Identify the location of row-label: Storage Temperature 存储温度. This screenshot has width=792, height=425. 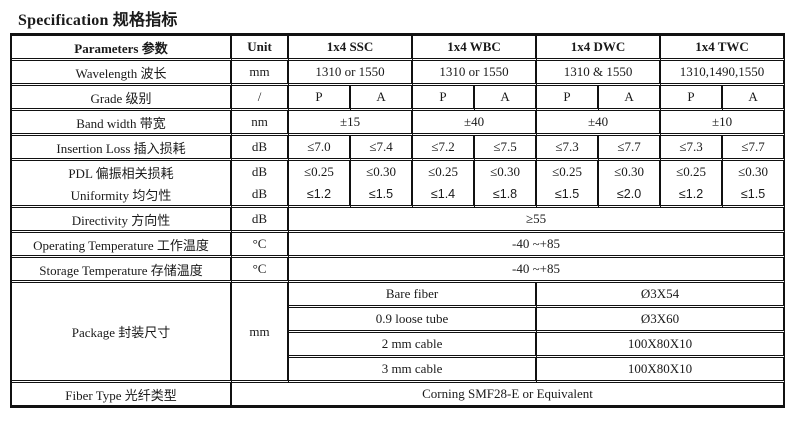
(122, 270).